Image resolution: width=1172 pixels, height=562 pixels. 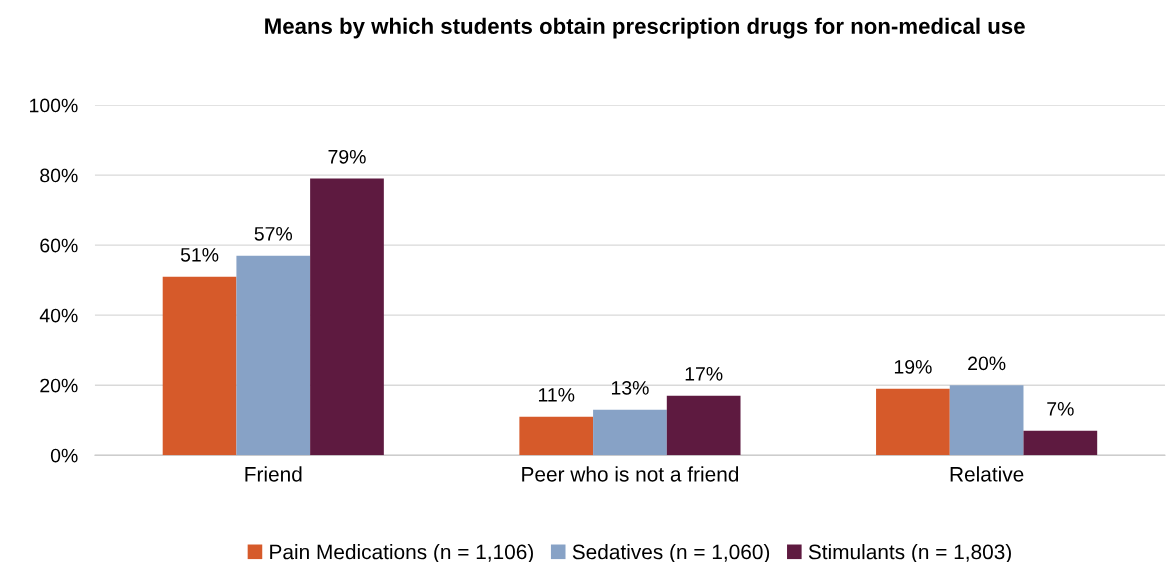 I want to click on x-tick-label: Relative, so click(x=987, y=474).